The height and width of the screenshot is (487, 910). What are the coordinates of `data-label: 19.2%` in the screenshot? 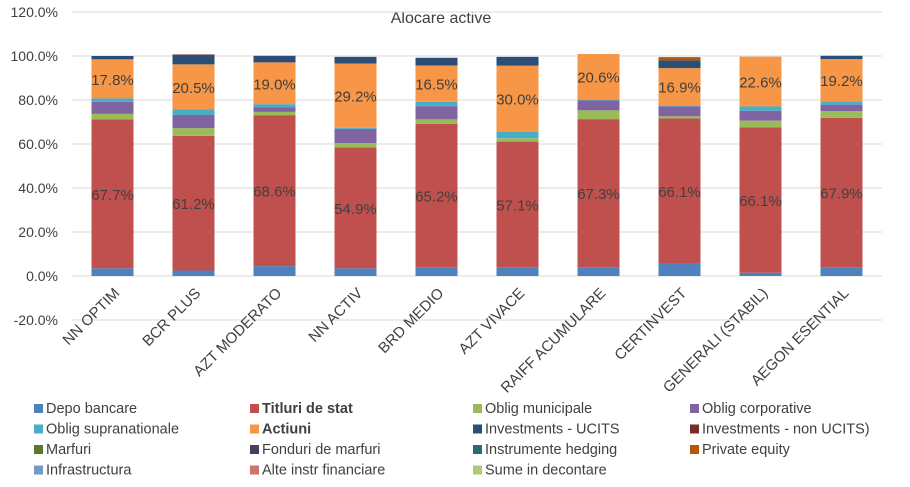 It's located at (841, 81).